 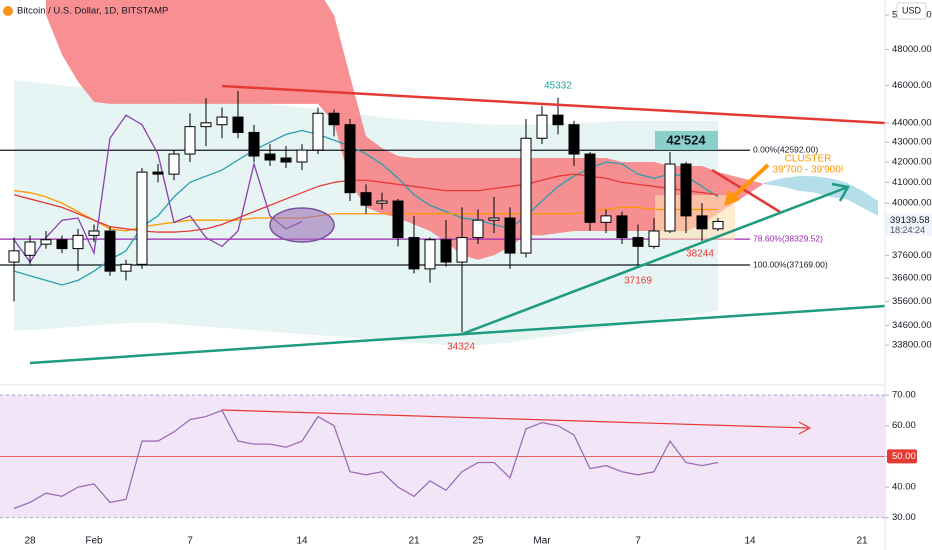 What do you see at coordinates (542, 541) in the screenshot?
I see `x-tick-label: Mar` at bounding box center [542, 541].